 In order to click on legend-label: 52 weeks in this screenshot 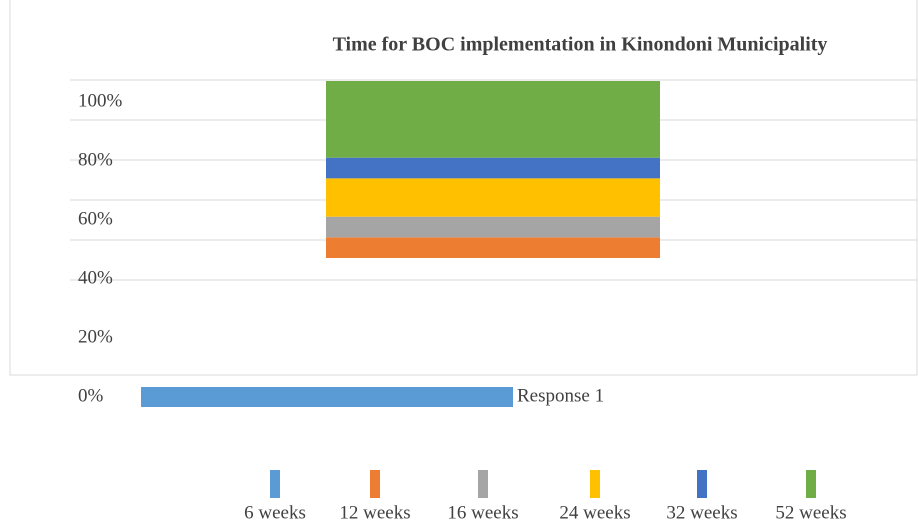, I will do `click(810, 512)`.